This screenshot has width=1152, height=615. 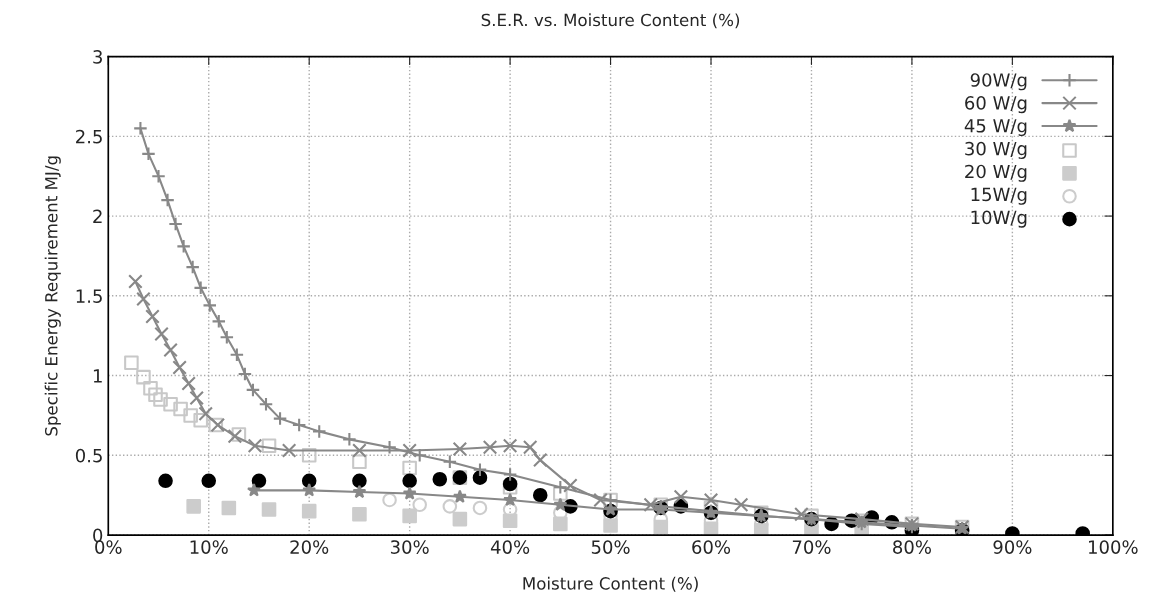 I want to click on x-tick-label: 30%, so click(x=409, y=547).